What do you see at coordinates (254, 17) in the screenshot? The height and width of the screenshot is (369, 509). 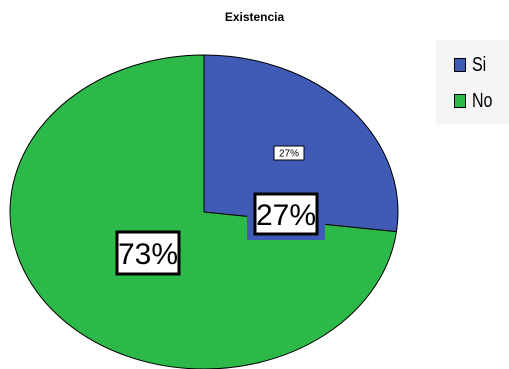 I see `chart-title: Existencia` at bounding box center [254, 17].